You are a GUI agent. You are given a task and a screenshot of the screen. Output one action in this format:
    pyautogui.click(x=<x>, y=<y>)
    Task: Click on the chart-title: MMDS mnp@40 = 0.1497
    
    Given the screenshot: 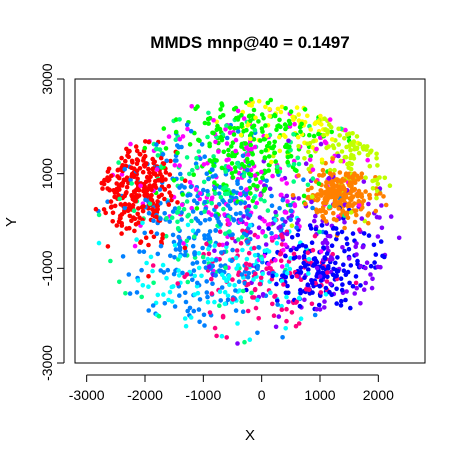 What is the action you would take?
    pyautogui.click(x=249, y=42)
    